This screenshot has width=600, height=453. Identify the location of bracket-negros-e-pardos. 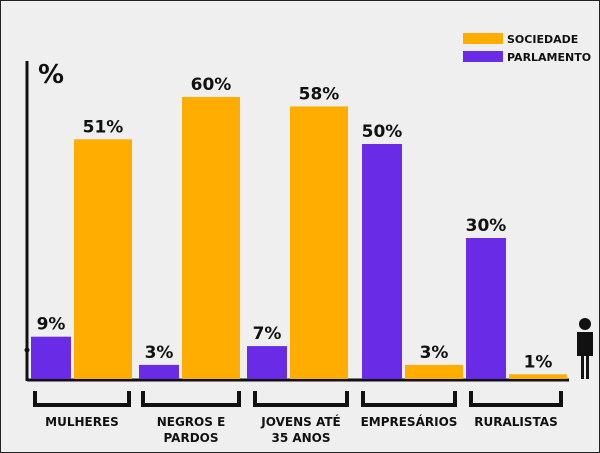
(191, 399).